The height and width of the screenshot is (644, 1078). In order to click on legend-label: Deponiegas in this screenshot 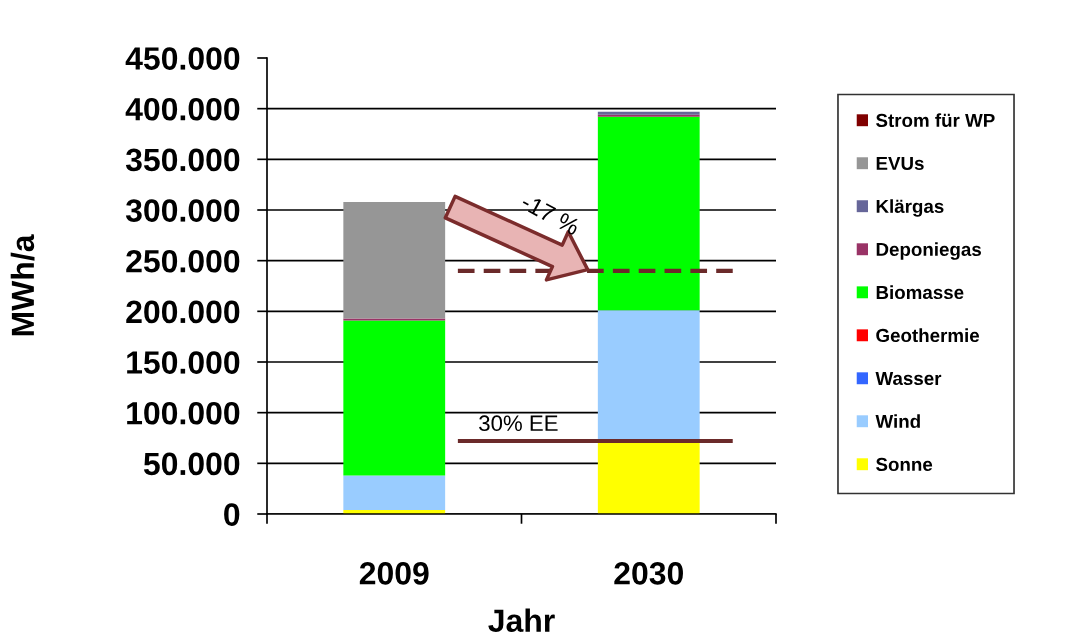, I will do `click(928, 251)`.